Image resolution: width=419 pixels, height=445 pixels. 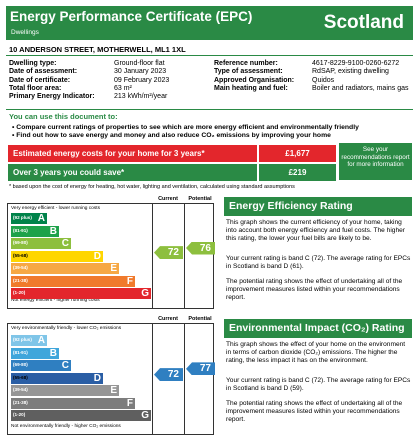 I want to click on info-value: RdSAP, existing dwelling, so click(x=350, y=72).